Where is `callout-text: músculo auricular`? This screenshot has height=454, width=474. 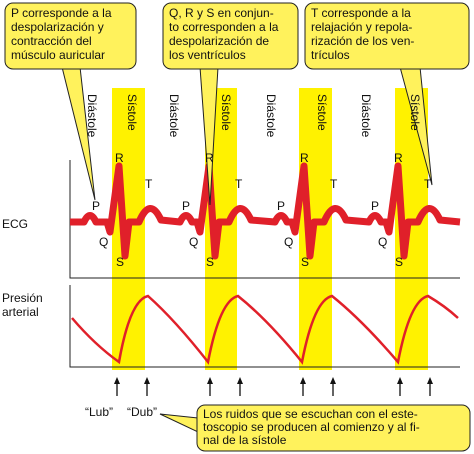
callout-text: músculo auricular is located at coordinates (58, 55).